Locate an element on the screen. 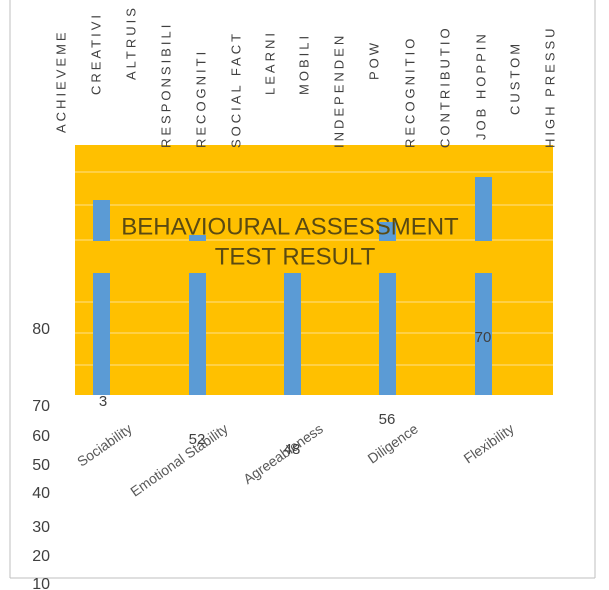  column-header: RECOGNITIO is located at coordinates (409, 92).